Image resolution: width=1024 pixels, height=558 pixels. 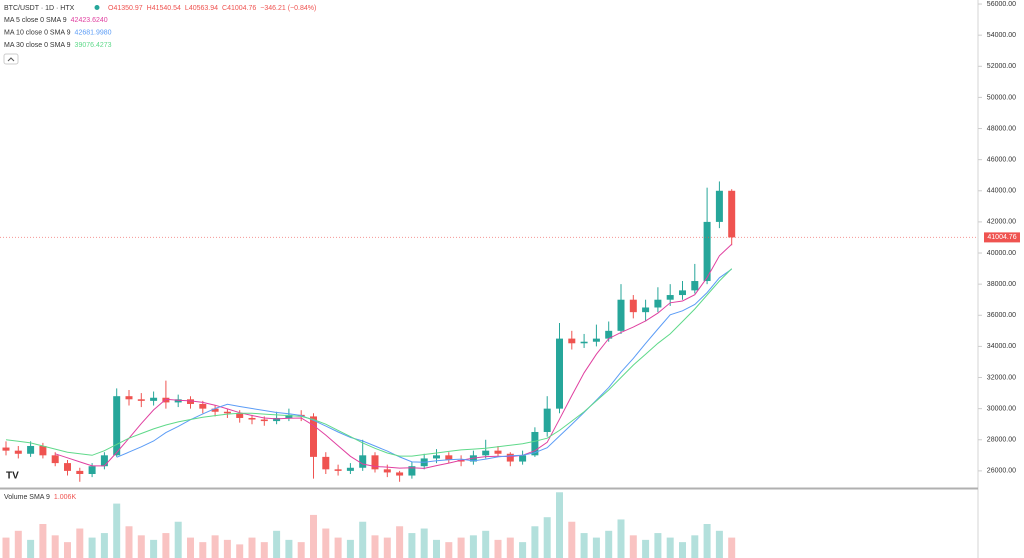 I want to click on y-tick-label: 30000.00, so click(x=1001, y=408).